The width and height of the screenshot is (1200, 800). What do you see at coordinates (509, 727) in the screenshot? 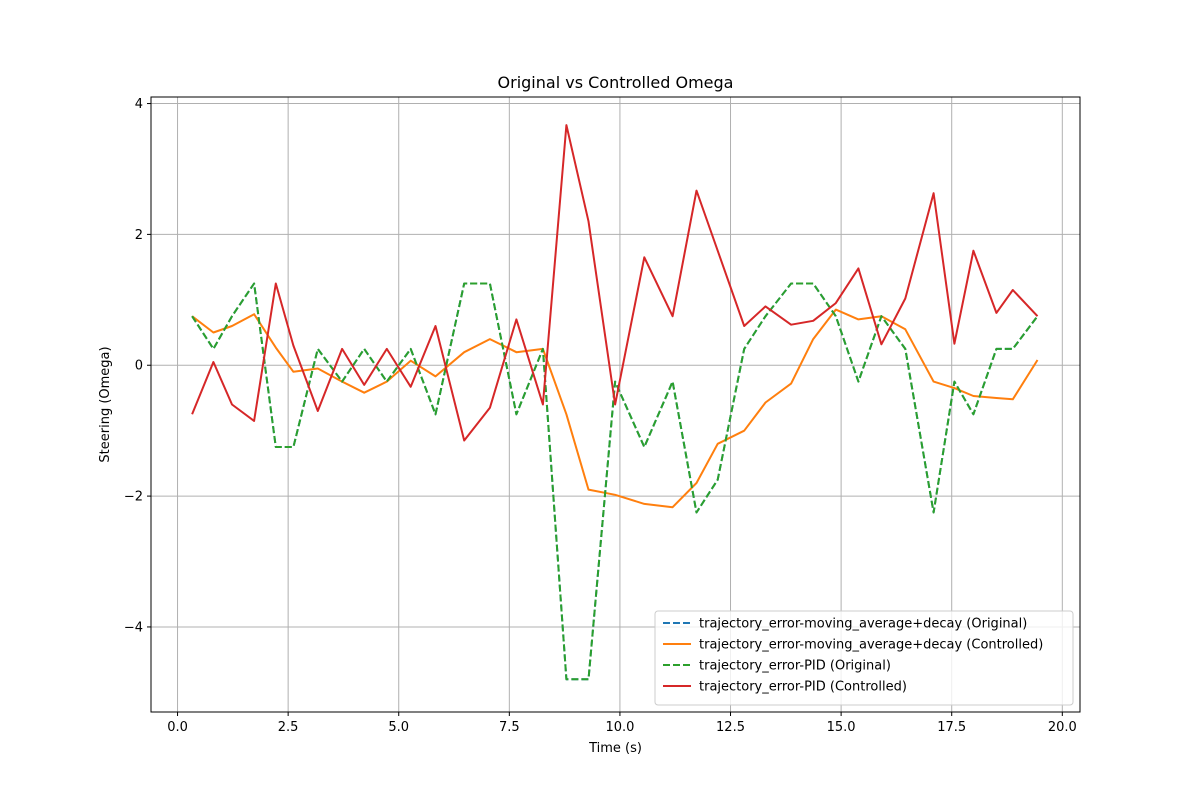
I see `x-tick-label: 7.5` at bounding box center [509, 727].